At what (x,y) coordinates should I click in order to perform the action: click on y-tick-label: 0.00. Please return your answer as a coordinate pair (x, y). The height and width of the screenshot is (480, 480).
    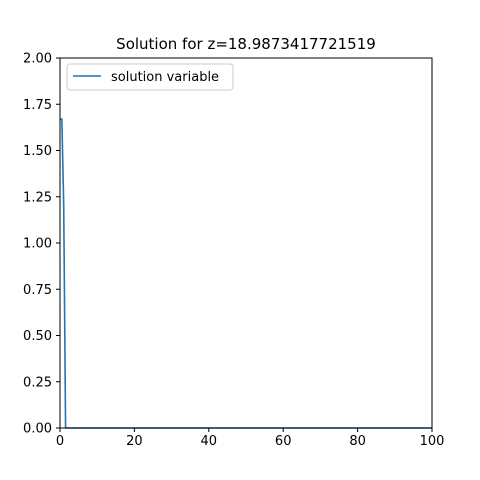
    Looking at the image, I should click on (37, 429).